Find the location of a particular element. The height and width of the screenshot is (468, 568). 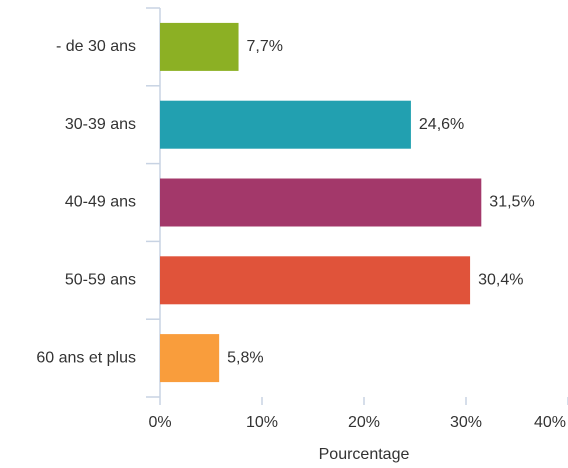

data-label: 31,5% is located at coordinates (511, 202).